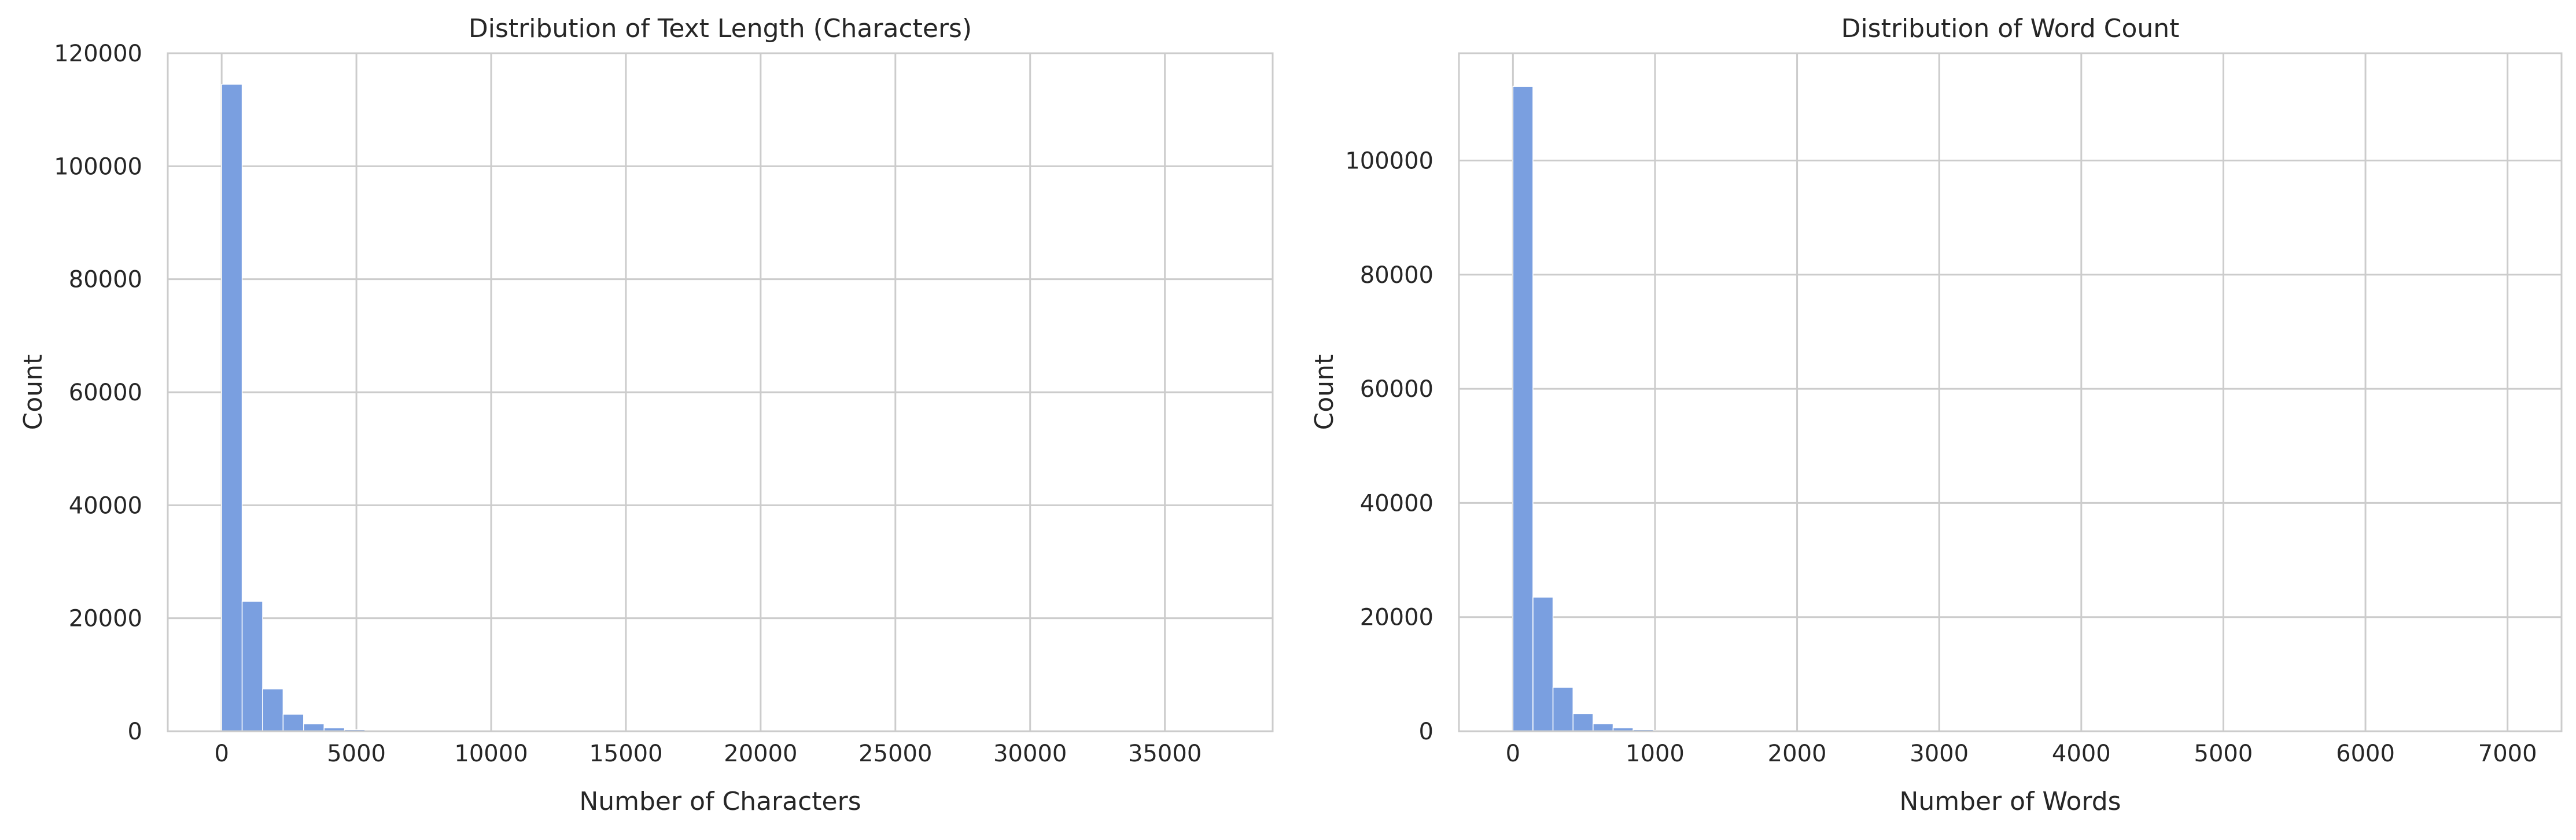 This screenshot has width=2576, height=840. Describe the element at coordinates (491, 753) in the screenshot. I see `x-tick-label: 10000` at that location.